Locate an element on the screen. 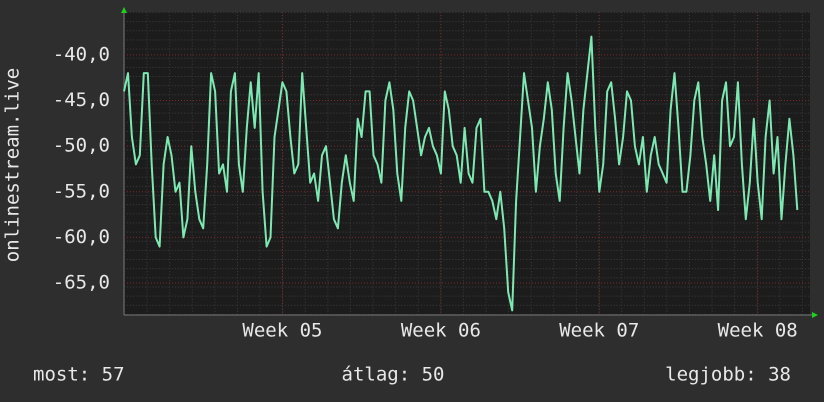 The image size is (824, 402). y-tick-label: -65,0 is located at coordinates (81, 283).